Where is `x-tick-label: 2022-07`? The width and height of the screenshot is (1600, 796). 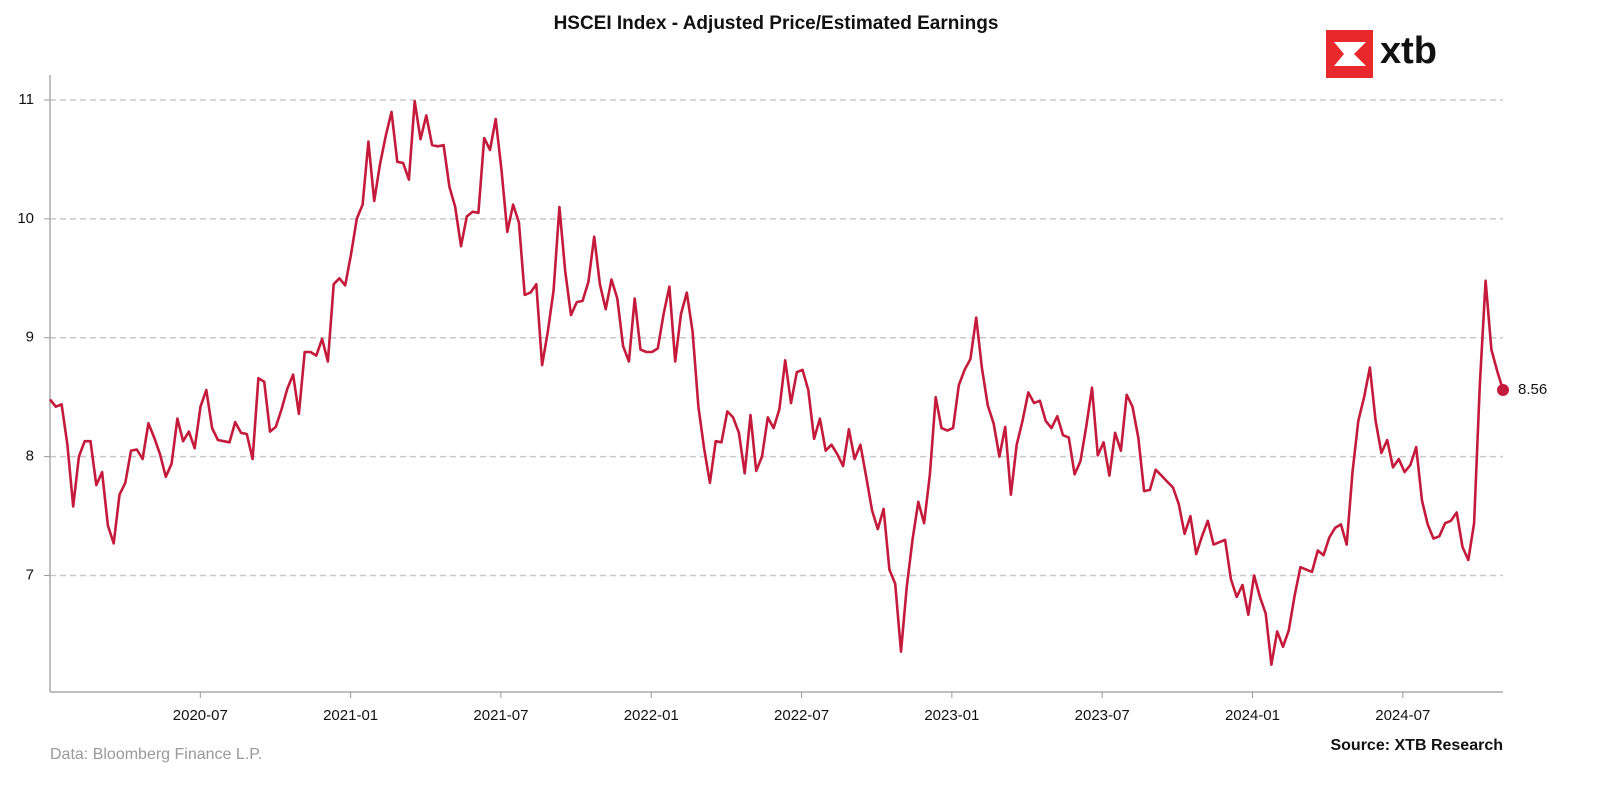
x-tick-label: 2022-07 is located at coordinates (801, 715).